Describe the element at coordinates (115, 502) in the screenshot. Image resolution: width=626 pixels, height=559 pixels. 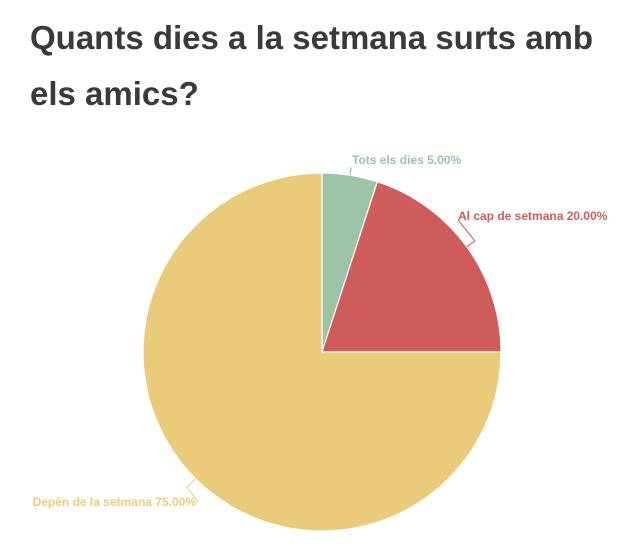
I see `slice-label: Depèn de la setmana 75.00%` at that location.